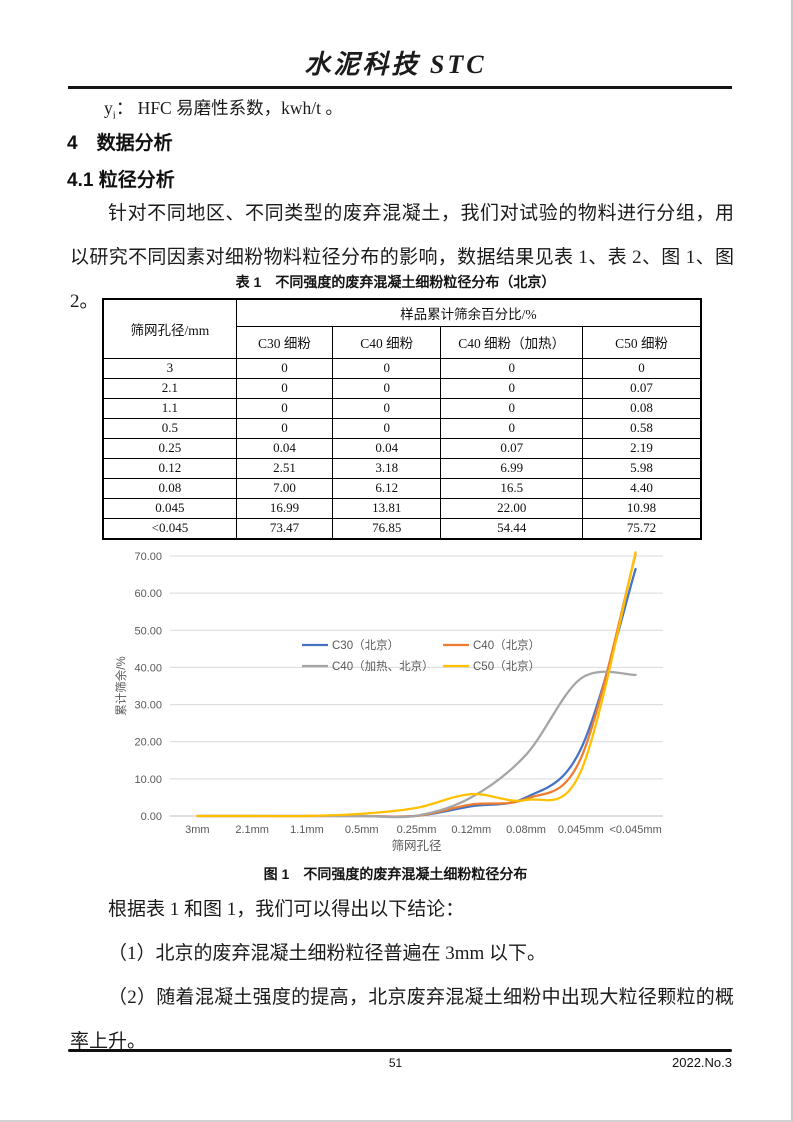  Describe the element at coordinates (169, 408) in the screenshot. I see `table-cell: 1.1` at that location.